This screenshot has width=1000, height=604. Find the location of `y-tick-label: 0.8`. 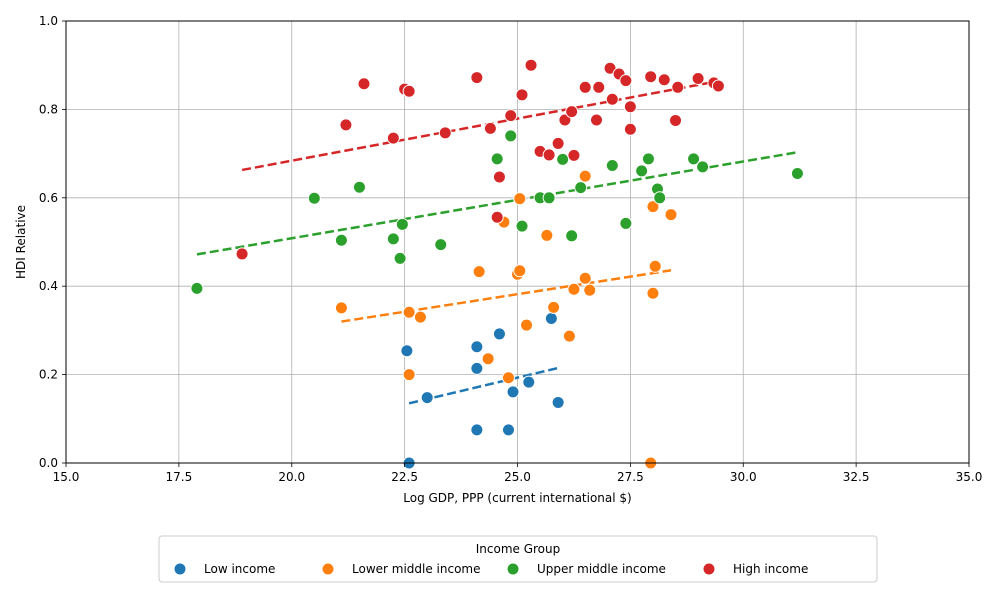

y-tick-label: 0.8 is located at coordinates (48, 109).